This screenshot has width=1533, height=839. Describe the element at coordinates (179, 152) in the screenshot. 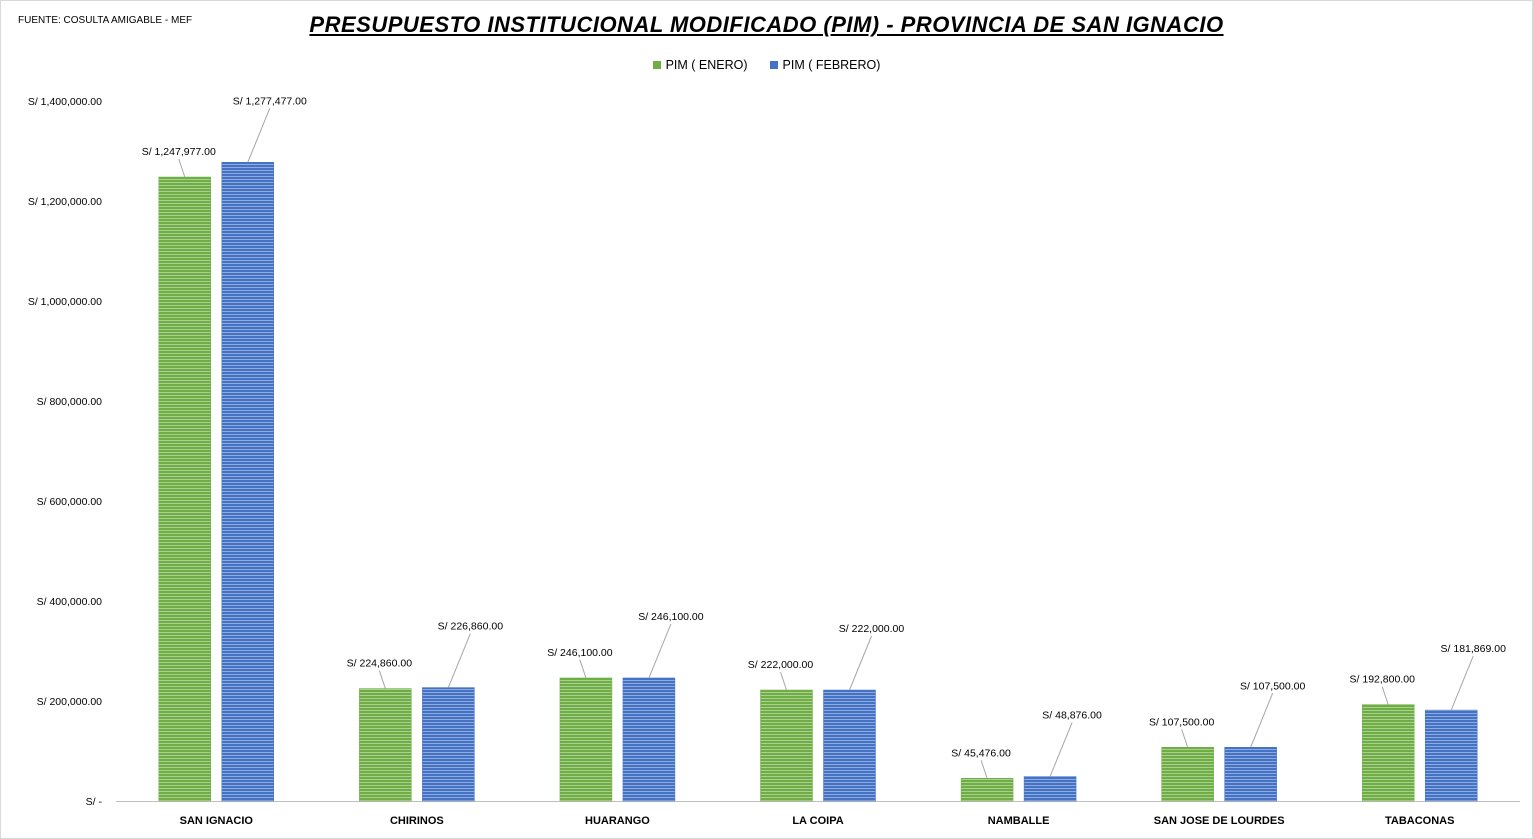

I see `data-label-enero: S/ 1,247,977.00` at that location.